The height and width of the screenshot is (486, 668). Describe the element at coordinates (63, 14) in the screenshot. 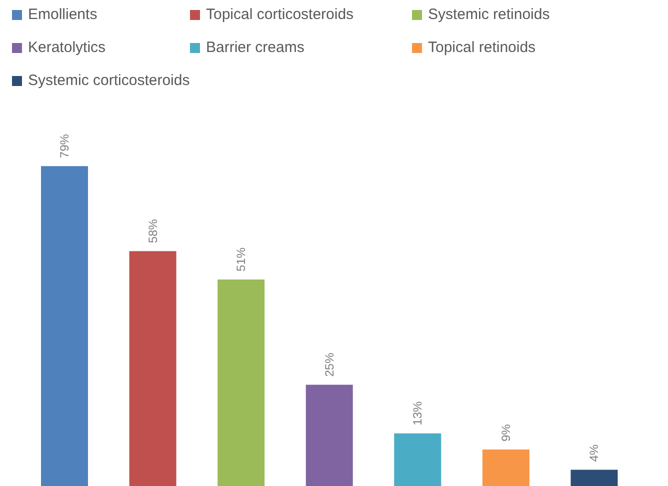

I see `legend-label: Emollients` at that location.